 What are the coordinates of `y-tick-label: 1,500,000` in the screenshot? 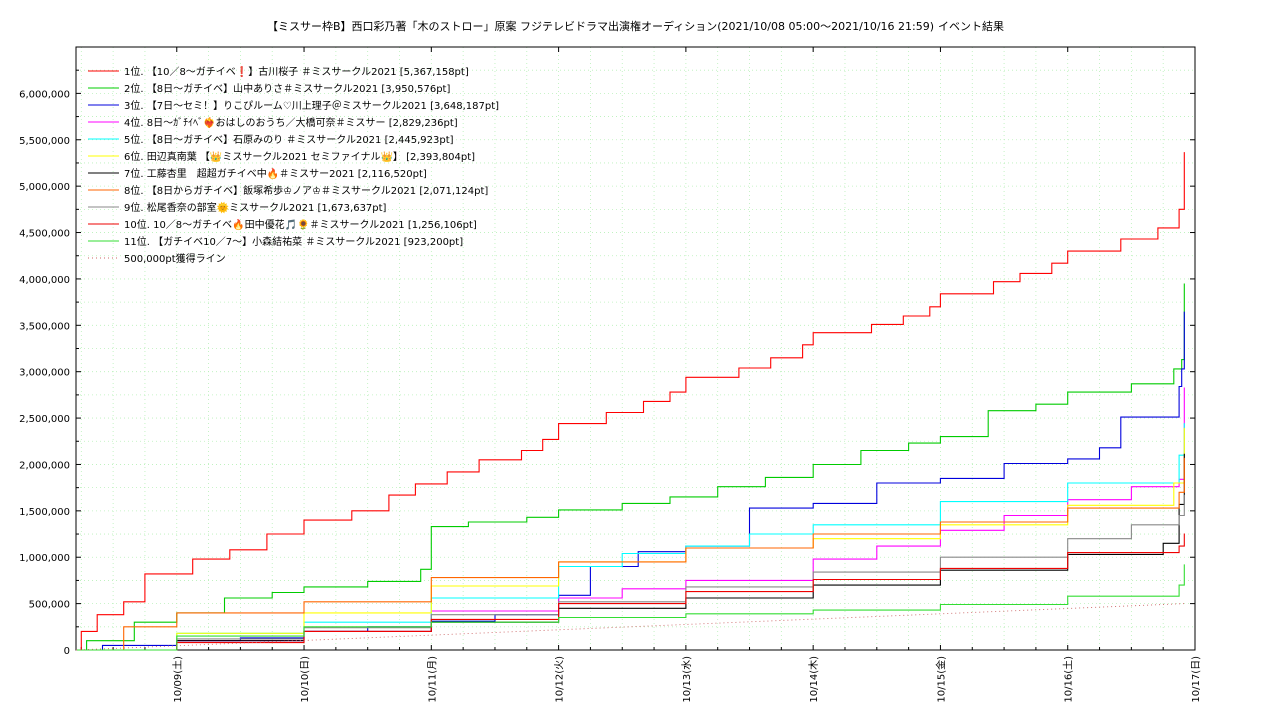 It's located at (44, 512).